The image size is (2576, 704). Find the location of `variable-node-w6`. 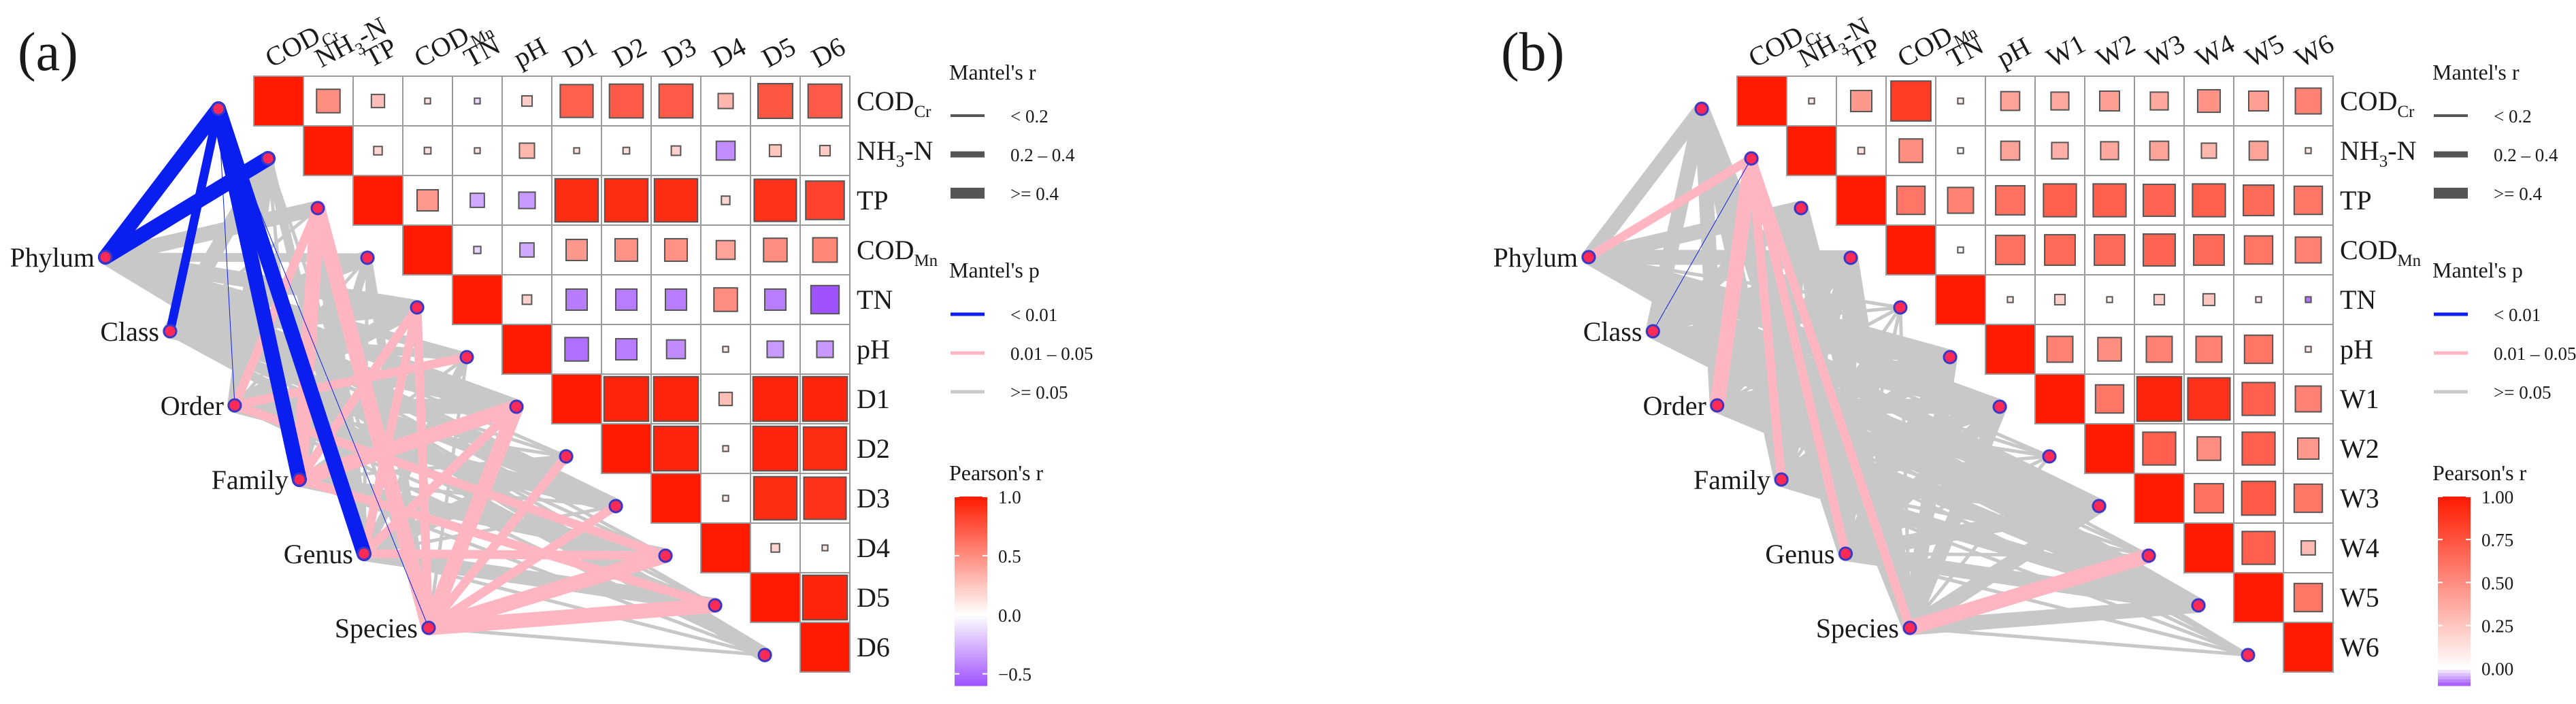

variable-node-w6 is located at coordinates (2249, 656).